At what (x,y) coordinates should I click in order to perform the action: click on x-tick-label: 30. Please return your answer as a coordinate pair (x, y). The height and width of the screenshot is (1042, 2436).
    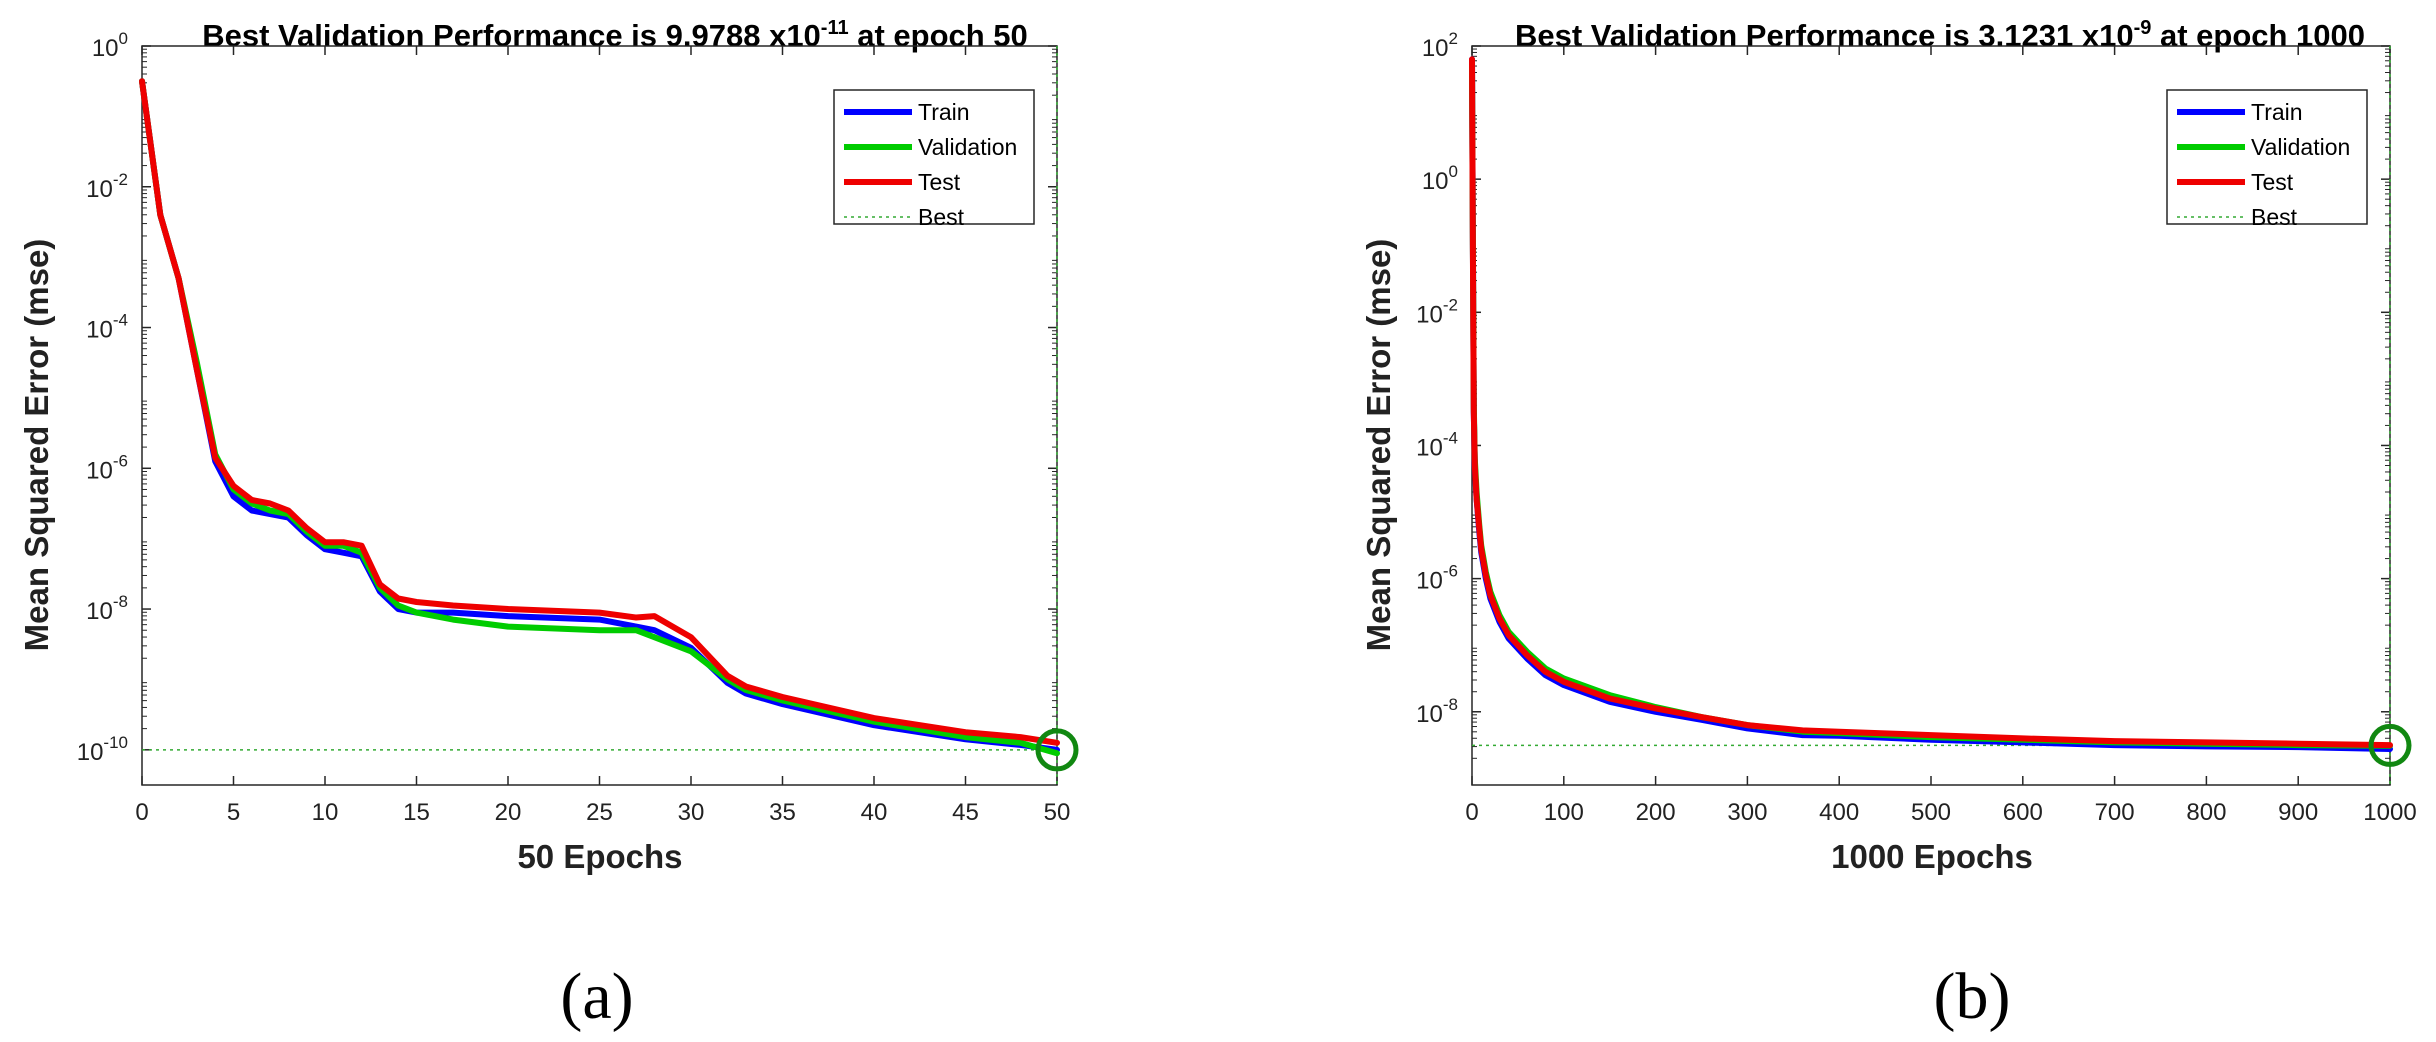
    Looking at the image, I should click on (691, 812).